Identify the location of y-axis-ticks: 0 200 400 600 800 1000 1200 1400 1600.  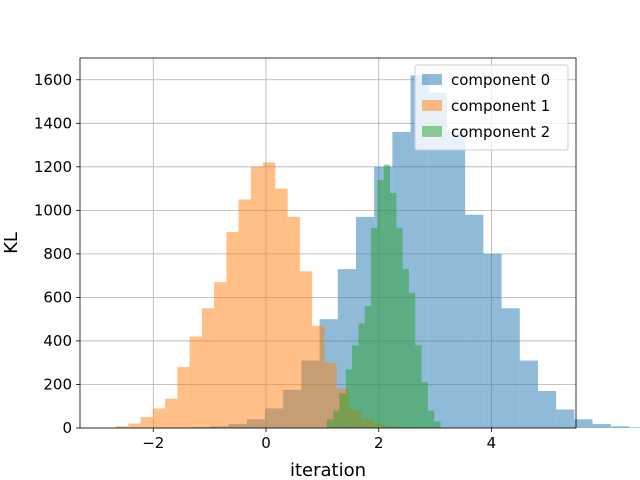
(57, 254).